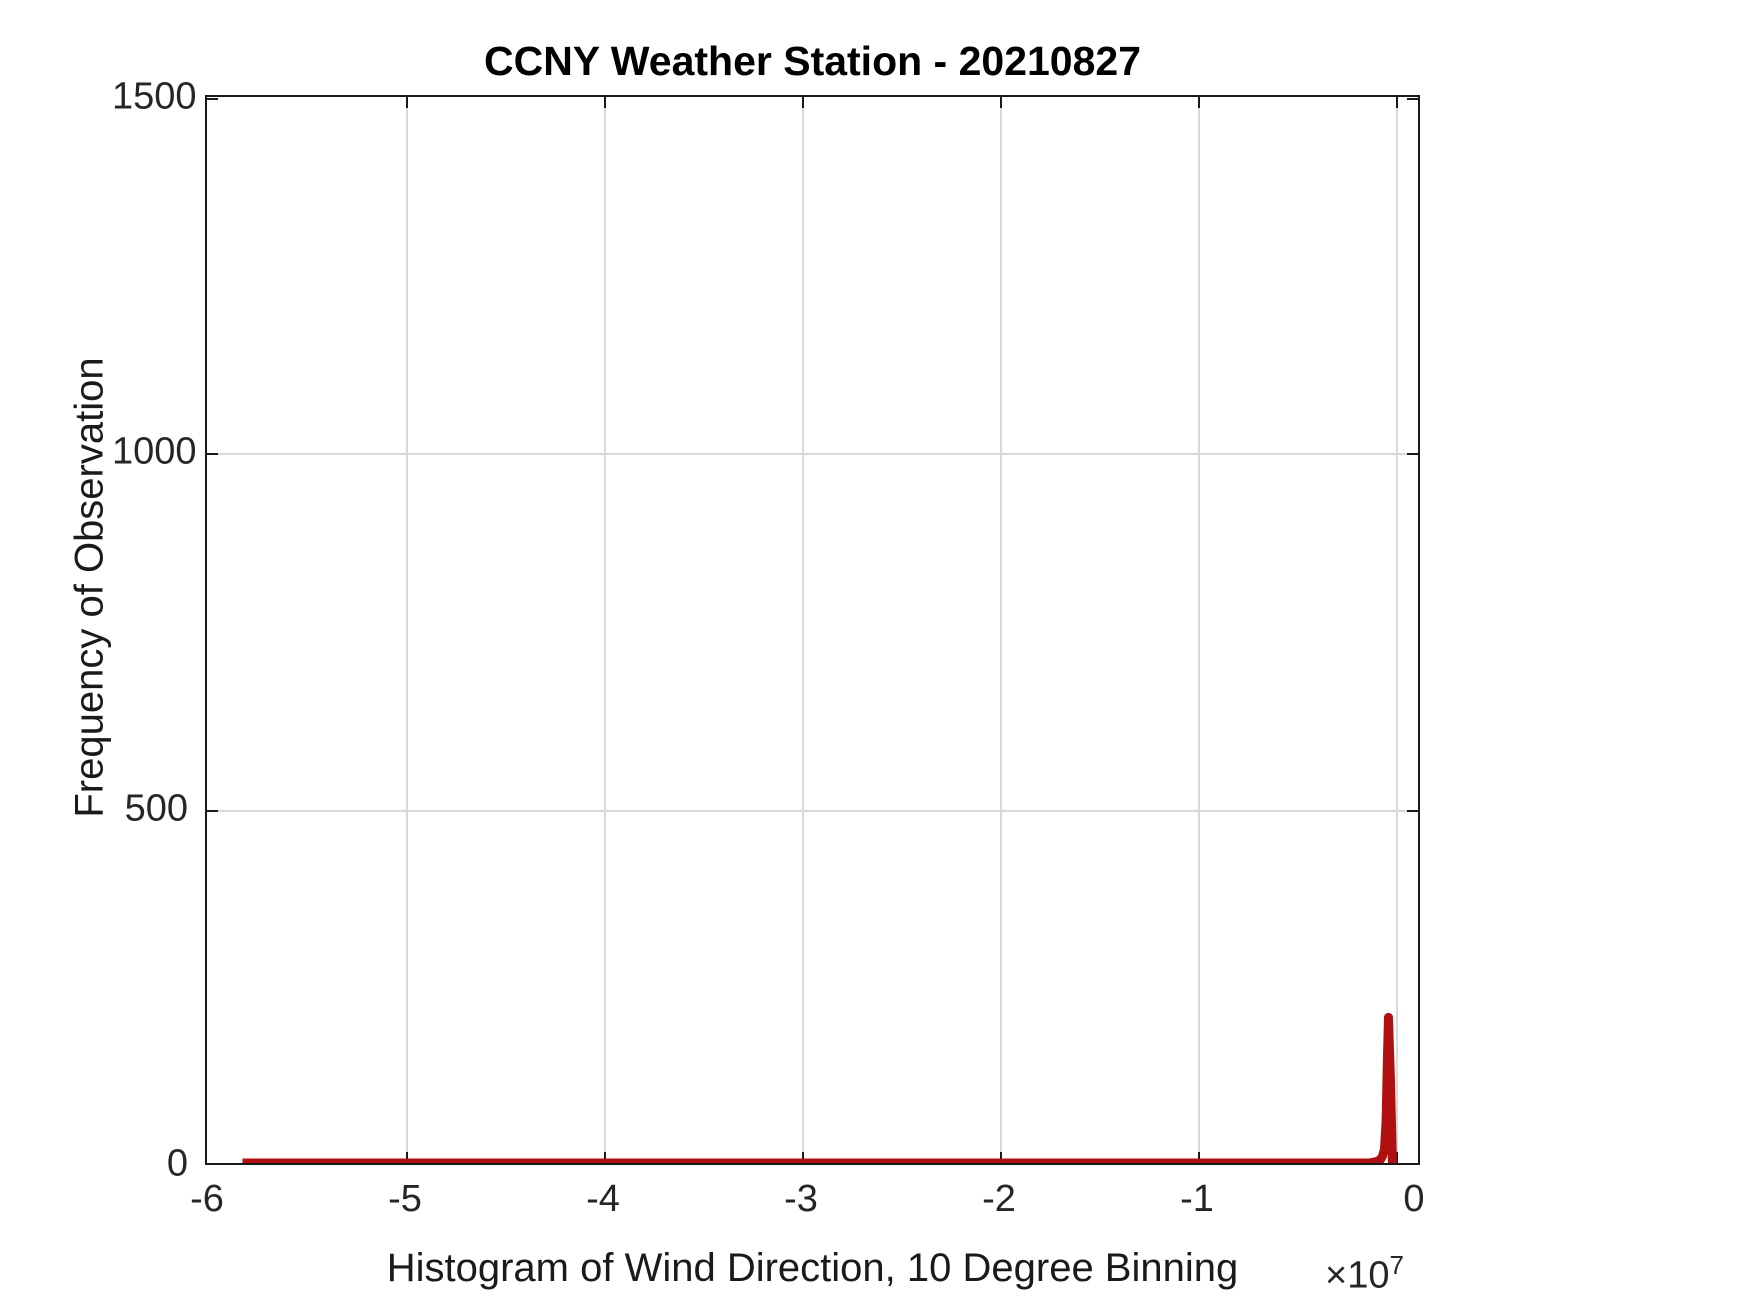 The image size is (1750, 1313). I want to click on y-tick-label: 0, so click(177, 1163).